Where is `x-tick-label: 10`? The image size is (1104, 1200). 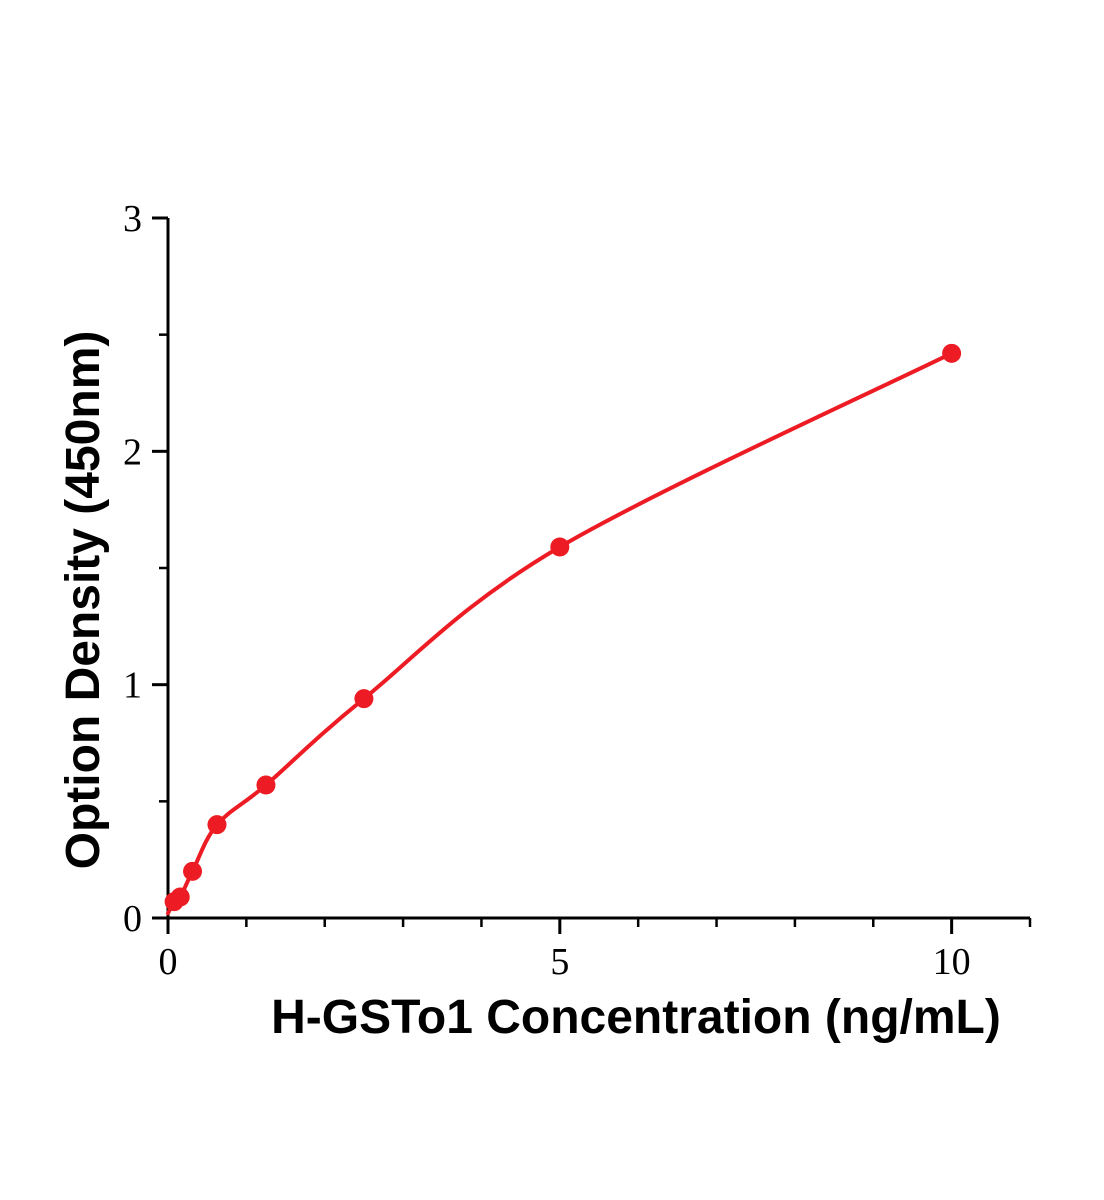
x-tick-label: 10 is located at coordinates (952, 962).